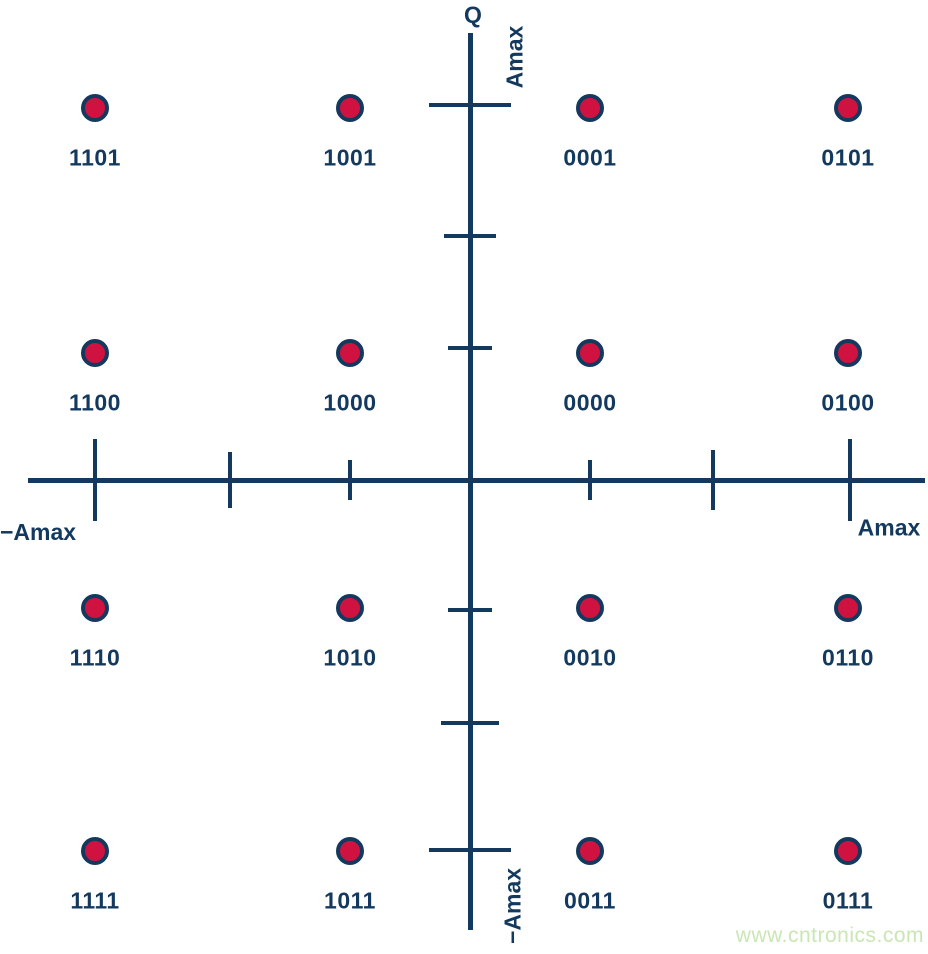  I want to click on q-max-label: Amax, so click(514, 57).